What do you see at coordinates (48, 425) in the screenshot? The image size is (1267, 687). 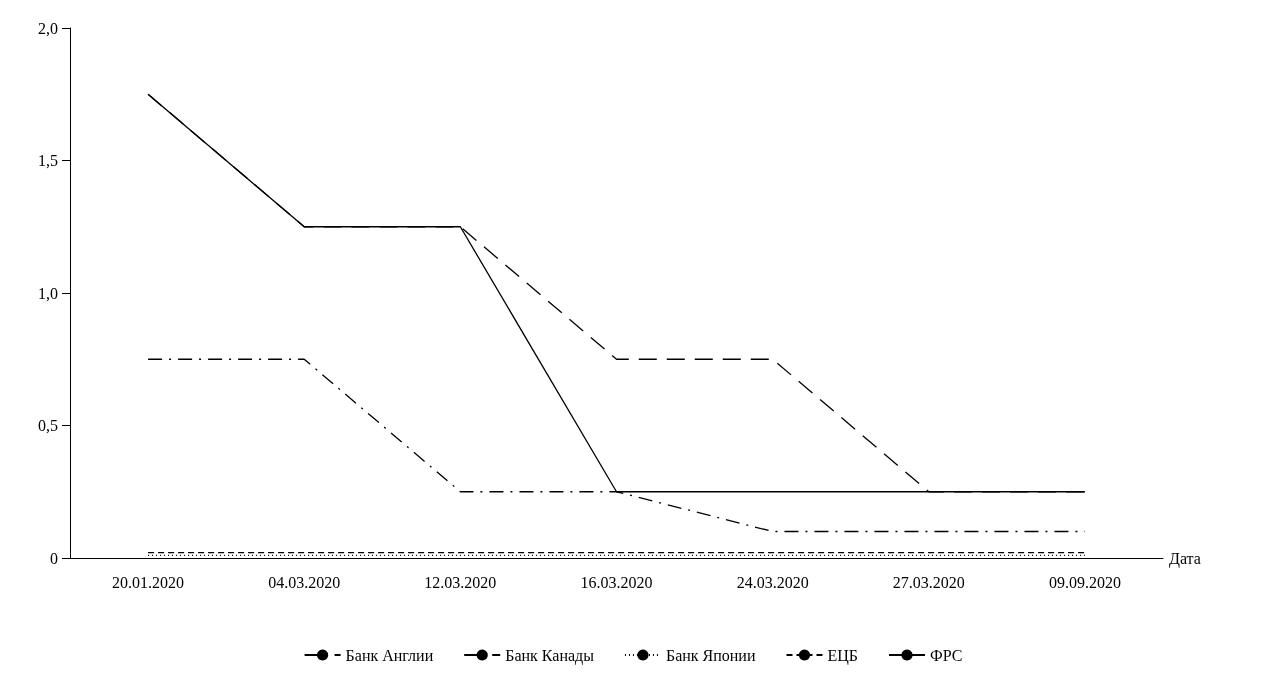 I see `y-tick-label: 0,5` at bounding box center [48, 425].